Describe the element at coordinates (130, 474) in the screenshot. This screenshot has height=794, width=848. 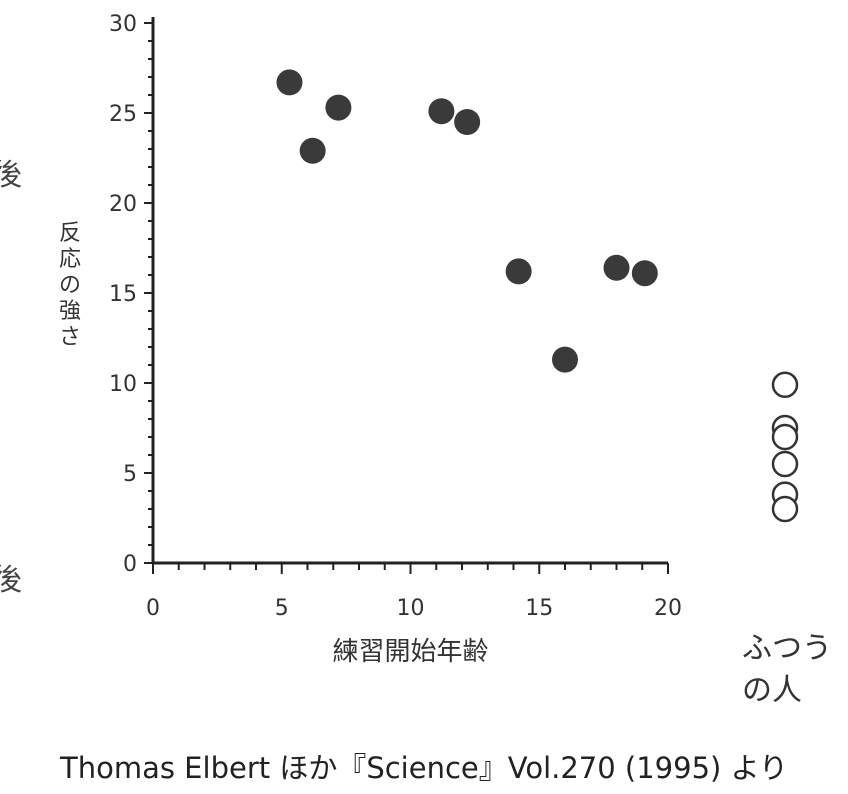
I see `y-tick-label: 5` at that location.